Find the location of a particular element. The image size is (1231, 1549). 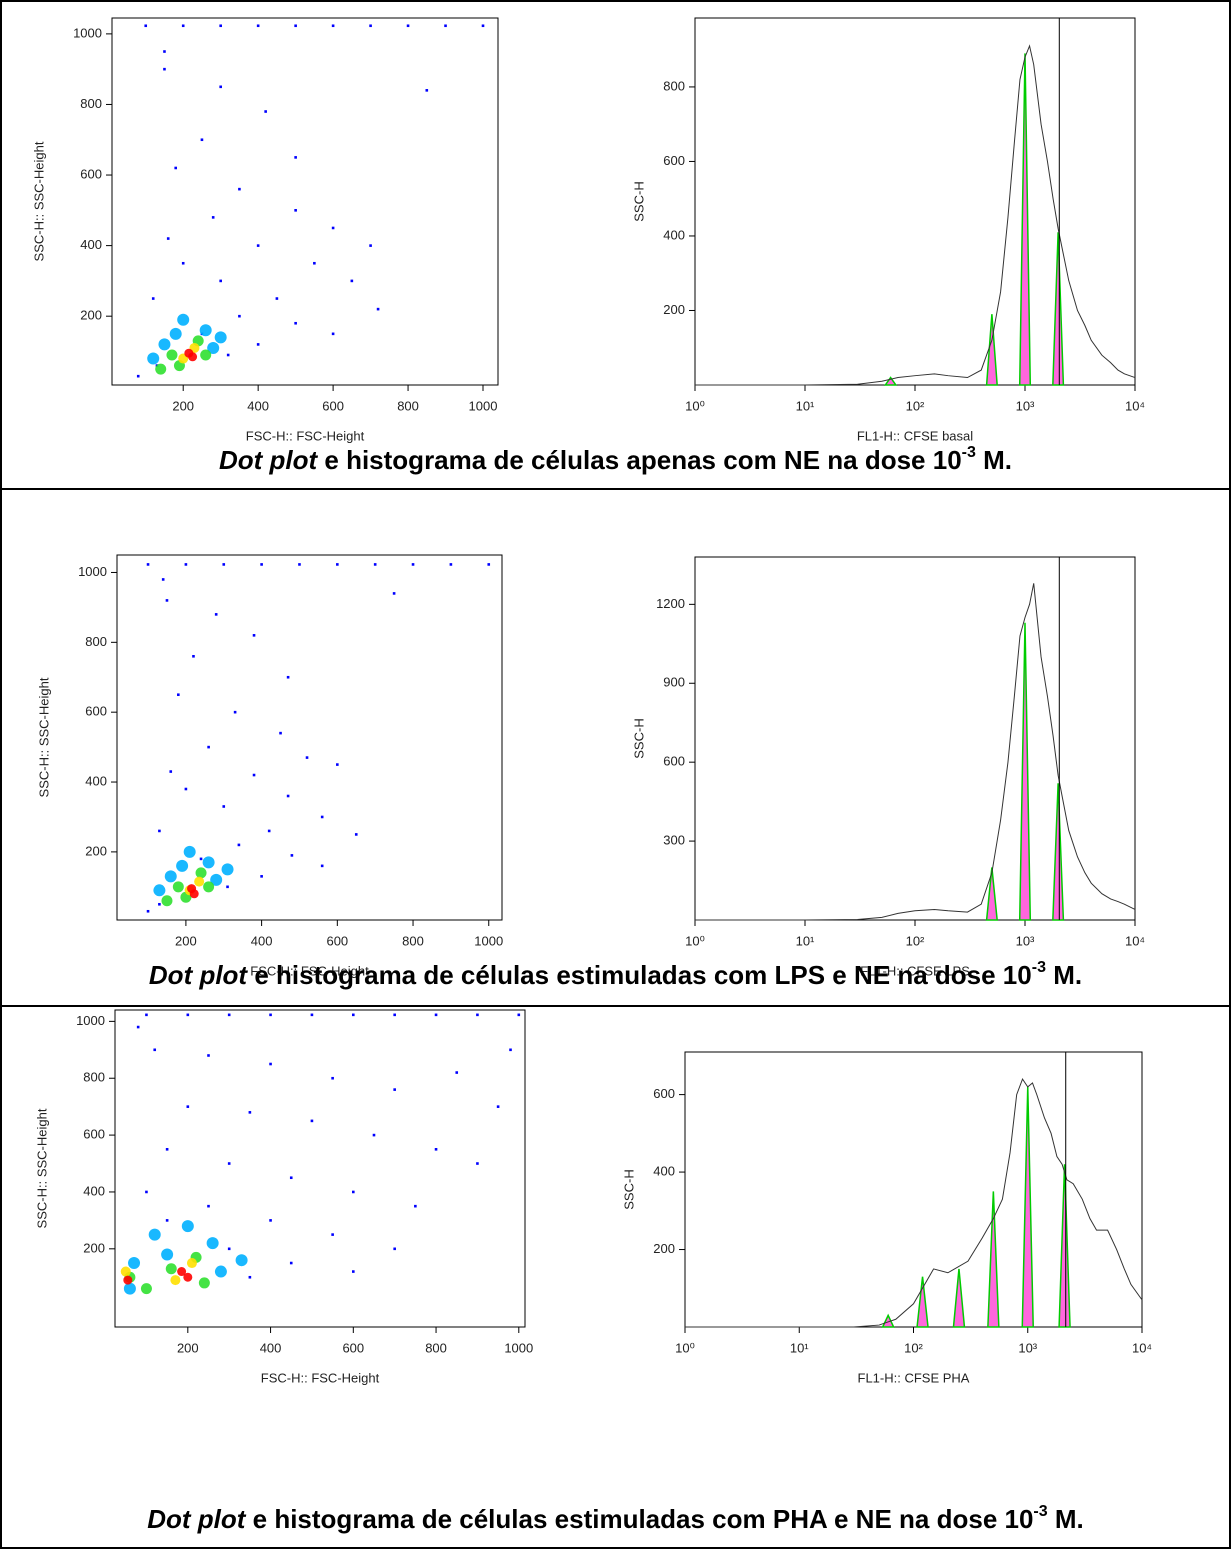

x-tick-label: 10³ is located at coordinates (1027, 1347).